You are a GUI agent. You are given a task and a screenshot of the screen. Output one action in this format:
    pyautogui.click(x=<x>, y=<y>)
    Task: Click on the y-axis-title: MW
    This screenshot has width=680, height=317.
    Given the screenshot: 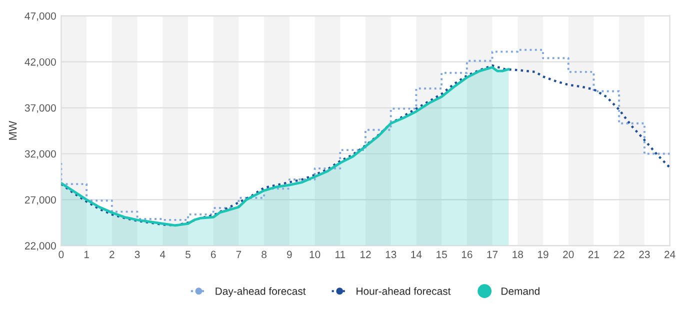 What is the action you would take?
    pyautogui.click(x=12, y=130)
    